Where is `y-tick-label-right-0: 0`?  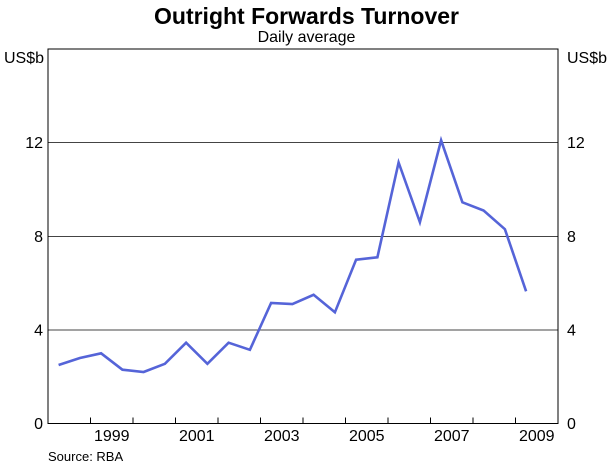
y-tick-label-right-0: 0 is located at coordinates (571, 424).